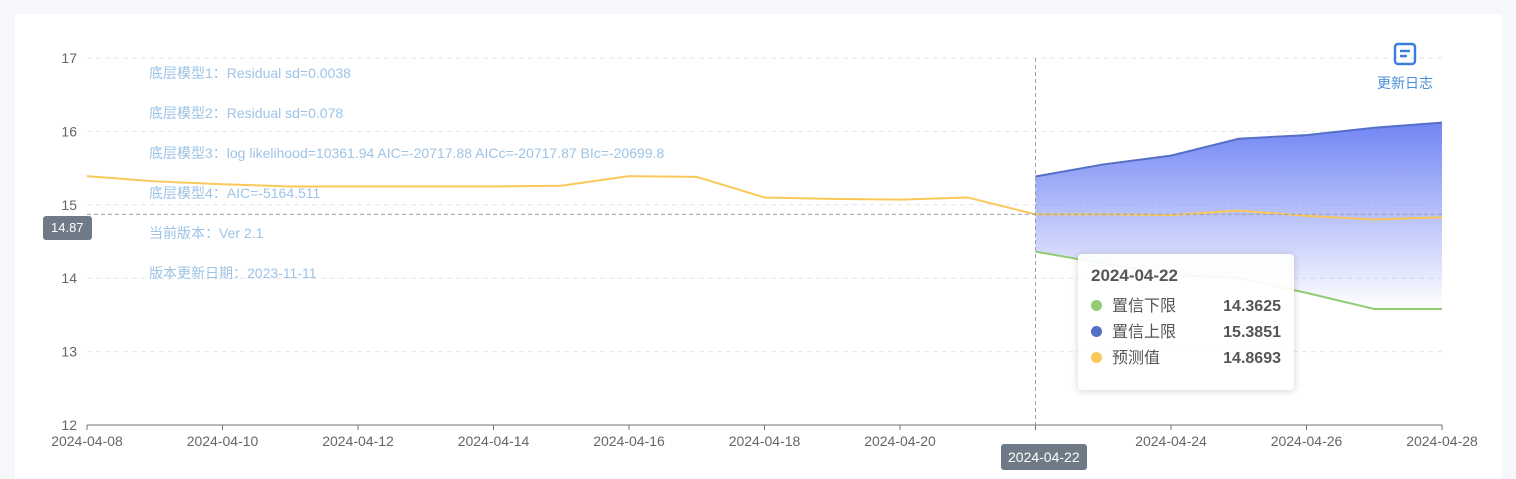  Describe the element at coordinates (1186, 307) in the screenshot. I see `tooltip-row-lower: 置信下限 14.3625` at that location.